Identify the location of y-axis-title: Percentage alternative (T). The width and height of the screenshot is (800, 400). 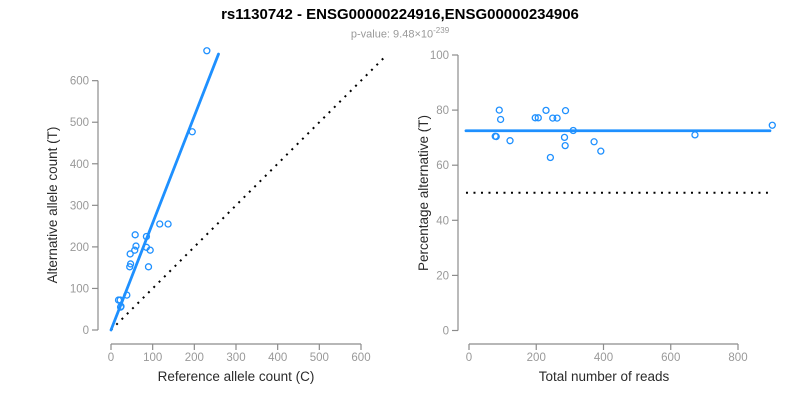
(423, 193).